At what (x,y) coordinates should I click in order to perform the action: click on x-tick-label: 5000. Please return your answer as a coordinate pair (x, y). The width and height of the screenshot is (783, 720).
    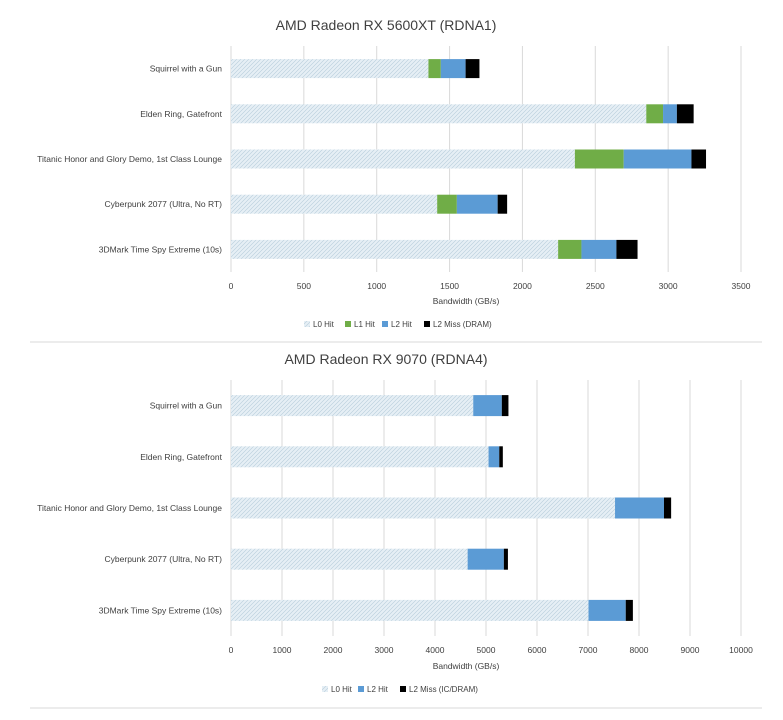
    Looking at the image, I should click on (486, 650).